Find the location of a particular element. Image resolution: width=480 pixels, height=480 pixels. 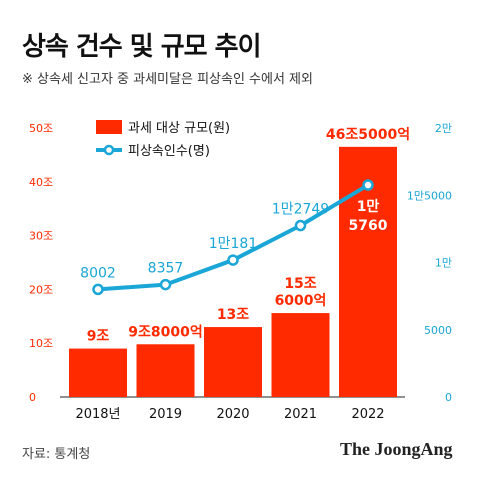

x-axis-tick-label: 2020 is located at coordinates (232, 414).